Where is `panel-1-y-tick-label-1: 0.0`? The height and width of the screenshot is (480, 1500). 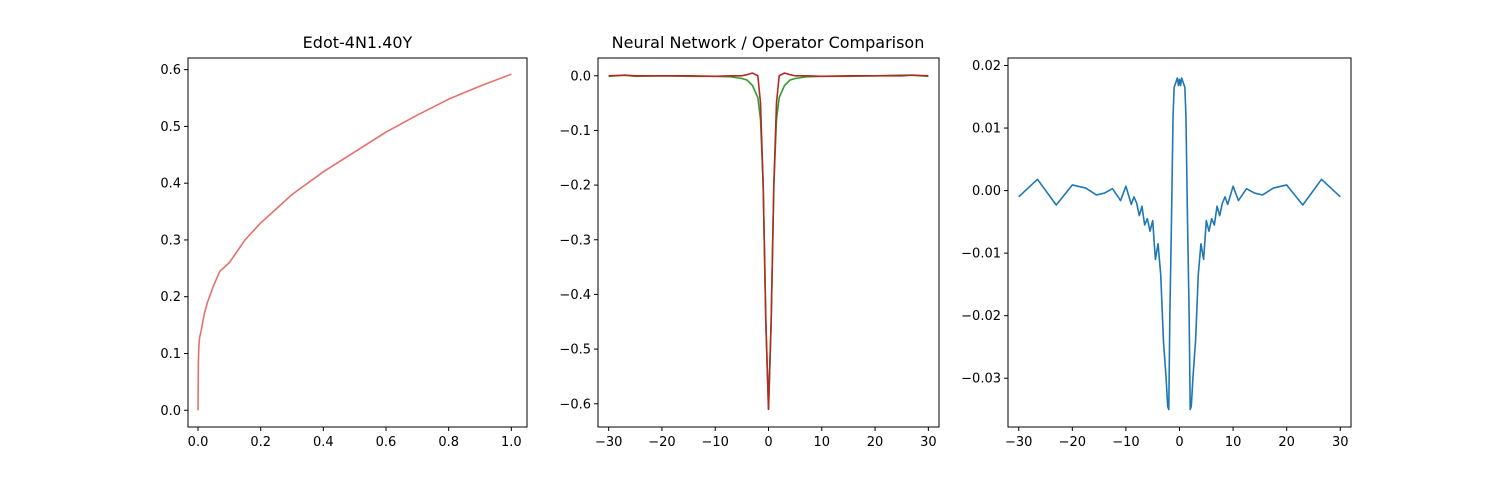 panel-1-y-tick-label-1: 0.0 is located at coordinates (170, 411).